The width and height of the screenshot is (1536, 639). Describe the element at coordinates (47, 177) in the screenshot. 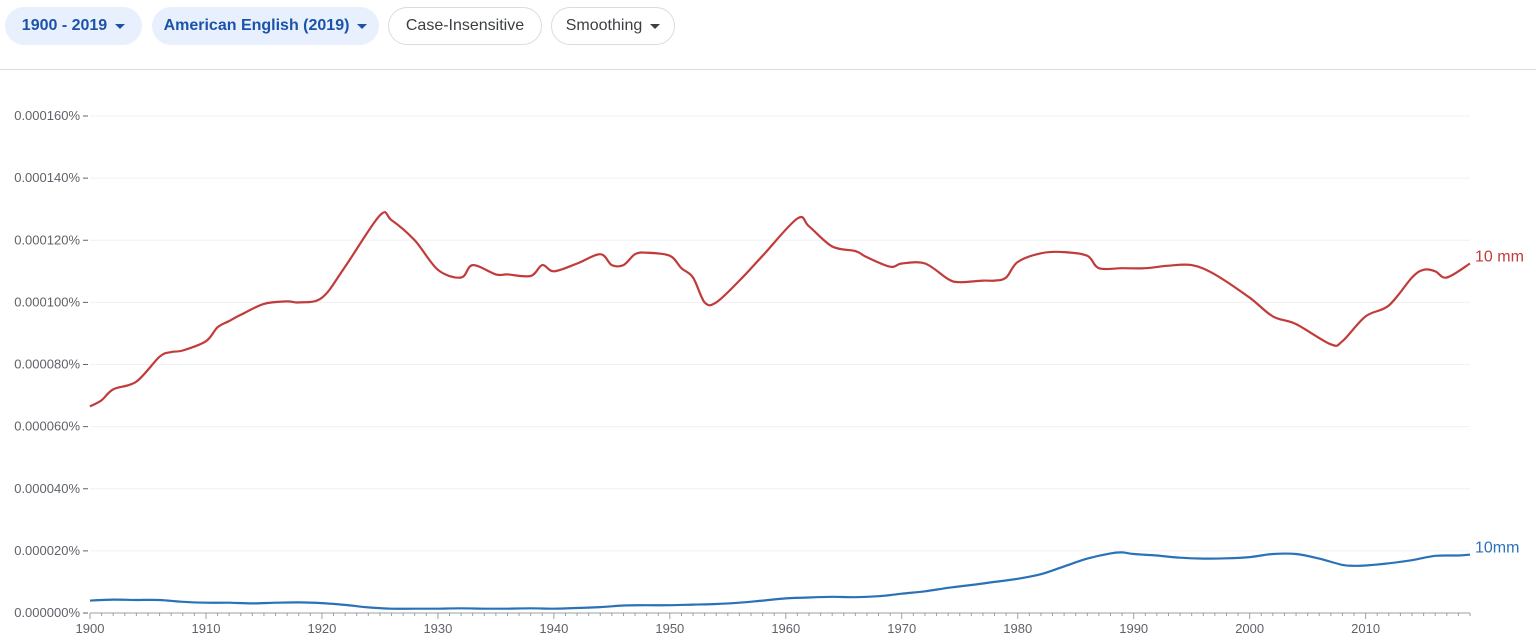

I see `y-tick-label: 0.000140%` at that location.